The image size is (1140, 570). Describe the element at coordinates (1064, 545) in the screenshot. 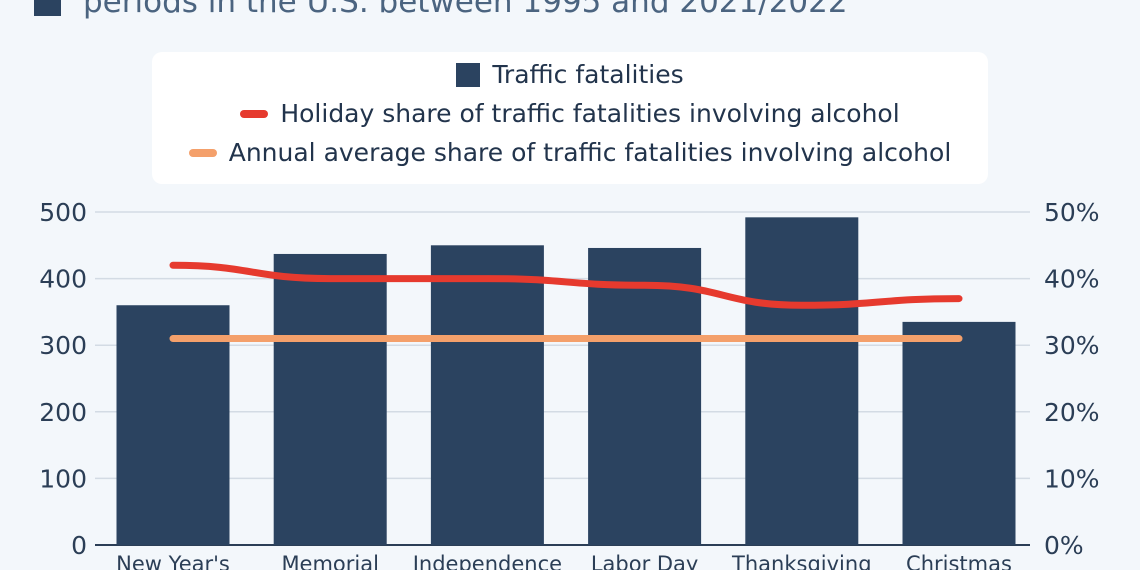

I see `right-tick-label: 0%` at that location.